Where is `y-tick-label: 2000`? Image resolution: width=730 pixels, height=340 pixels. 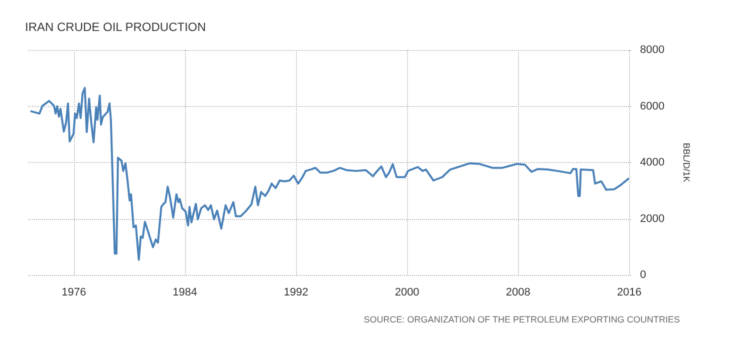
y-tick-label: 2000 is located at coordinates (652, 218).